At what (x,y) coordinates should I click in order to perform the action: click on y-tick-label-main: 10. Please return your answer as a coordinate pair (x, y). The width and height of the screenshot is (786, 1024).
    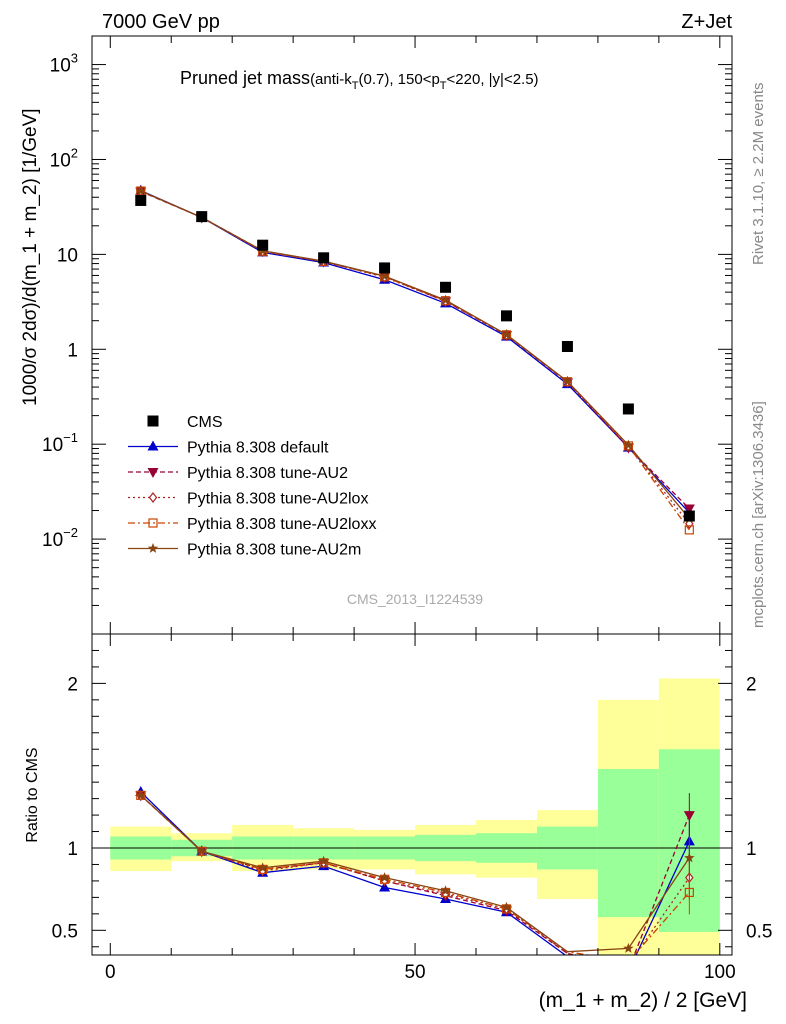
    Looking at the image, I should click on (67, 255).